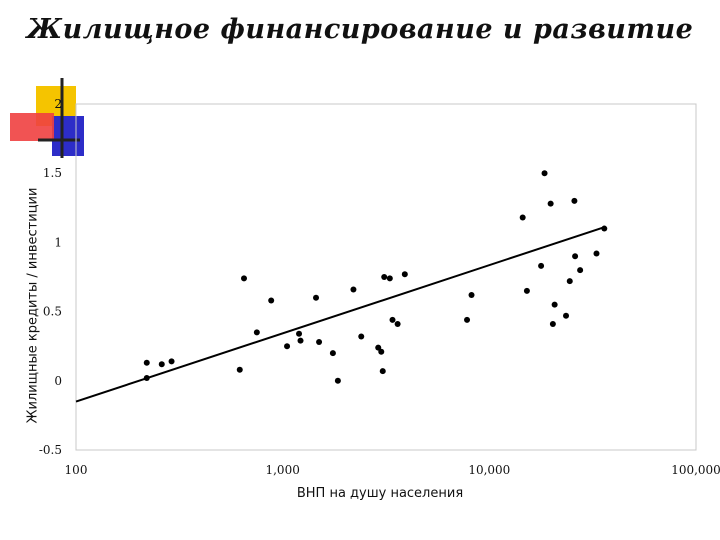 The height and width of the screenshot is (540, 720). I want to click on y-axis-ticks: -0.5 0 0.5 1 1.5 2, so click(50, 277).